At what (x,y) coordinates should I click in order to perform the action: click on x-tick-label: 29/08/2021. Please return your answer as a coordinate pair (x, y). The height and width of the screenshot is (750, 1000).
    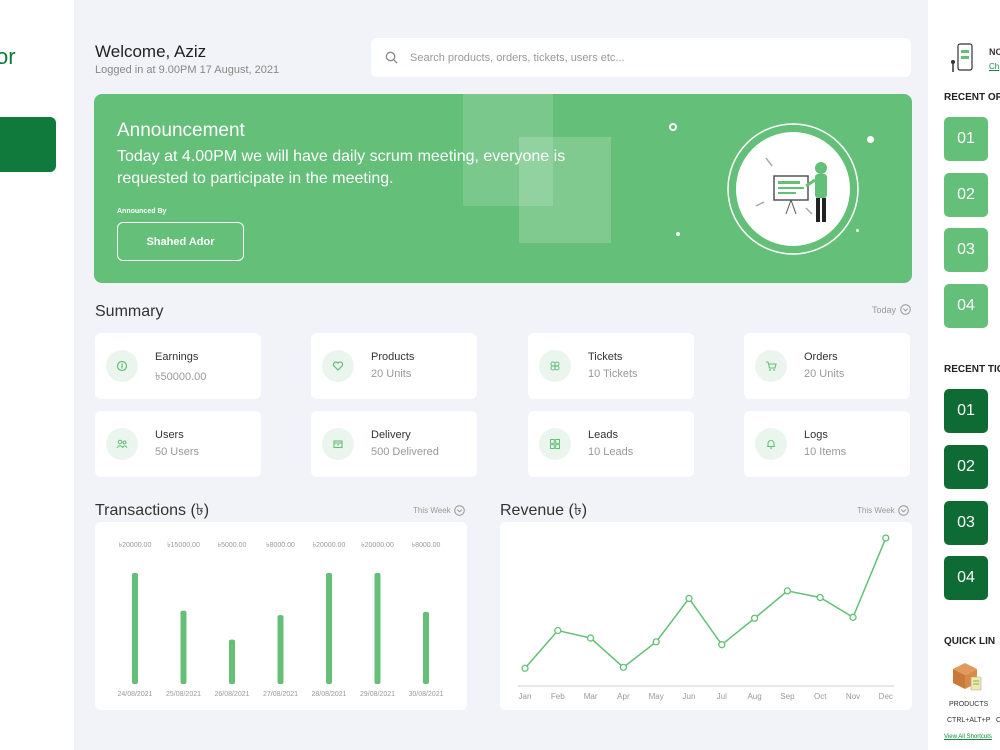
    Looking at the image, I should click on (377, 694).